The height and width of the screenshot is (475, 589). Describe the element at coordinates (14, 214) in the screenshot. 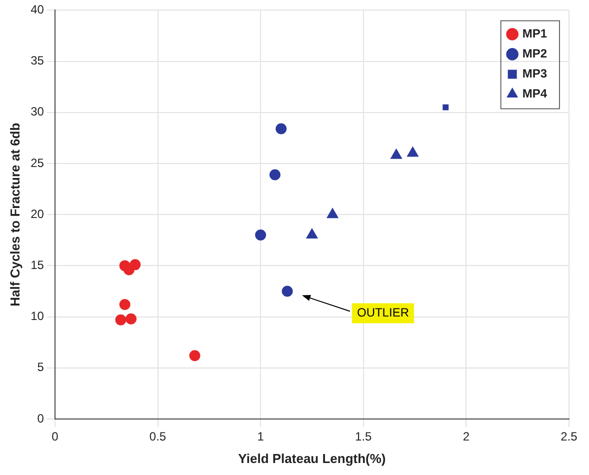

I see `y-axis-title: Half Cycles to Fracture at 6db` at that location.